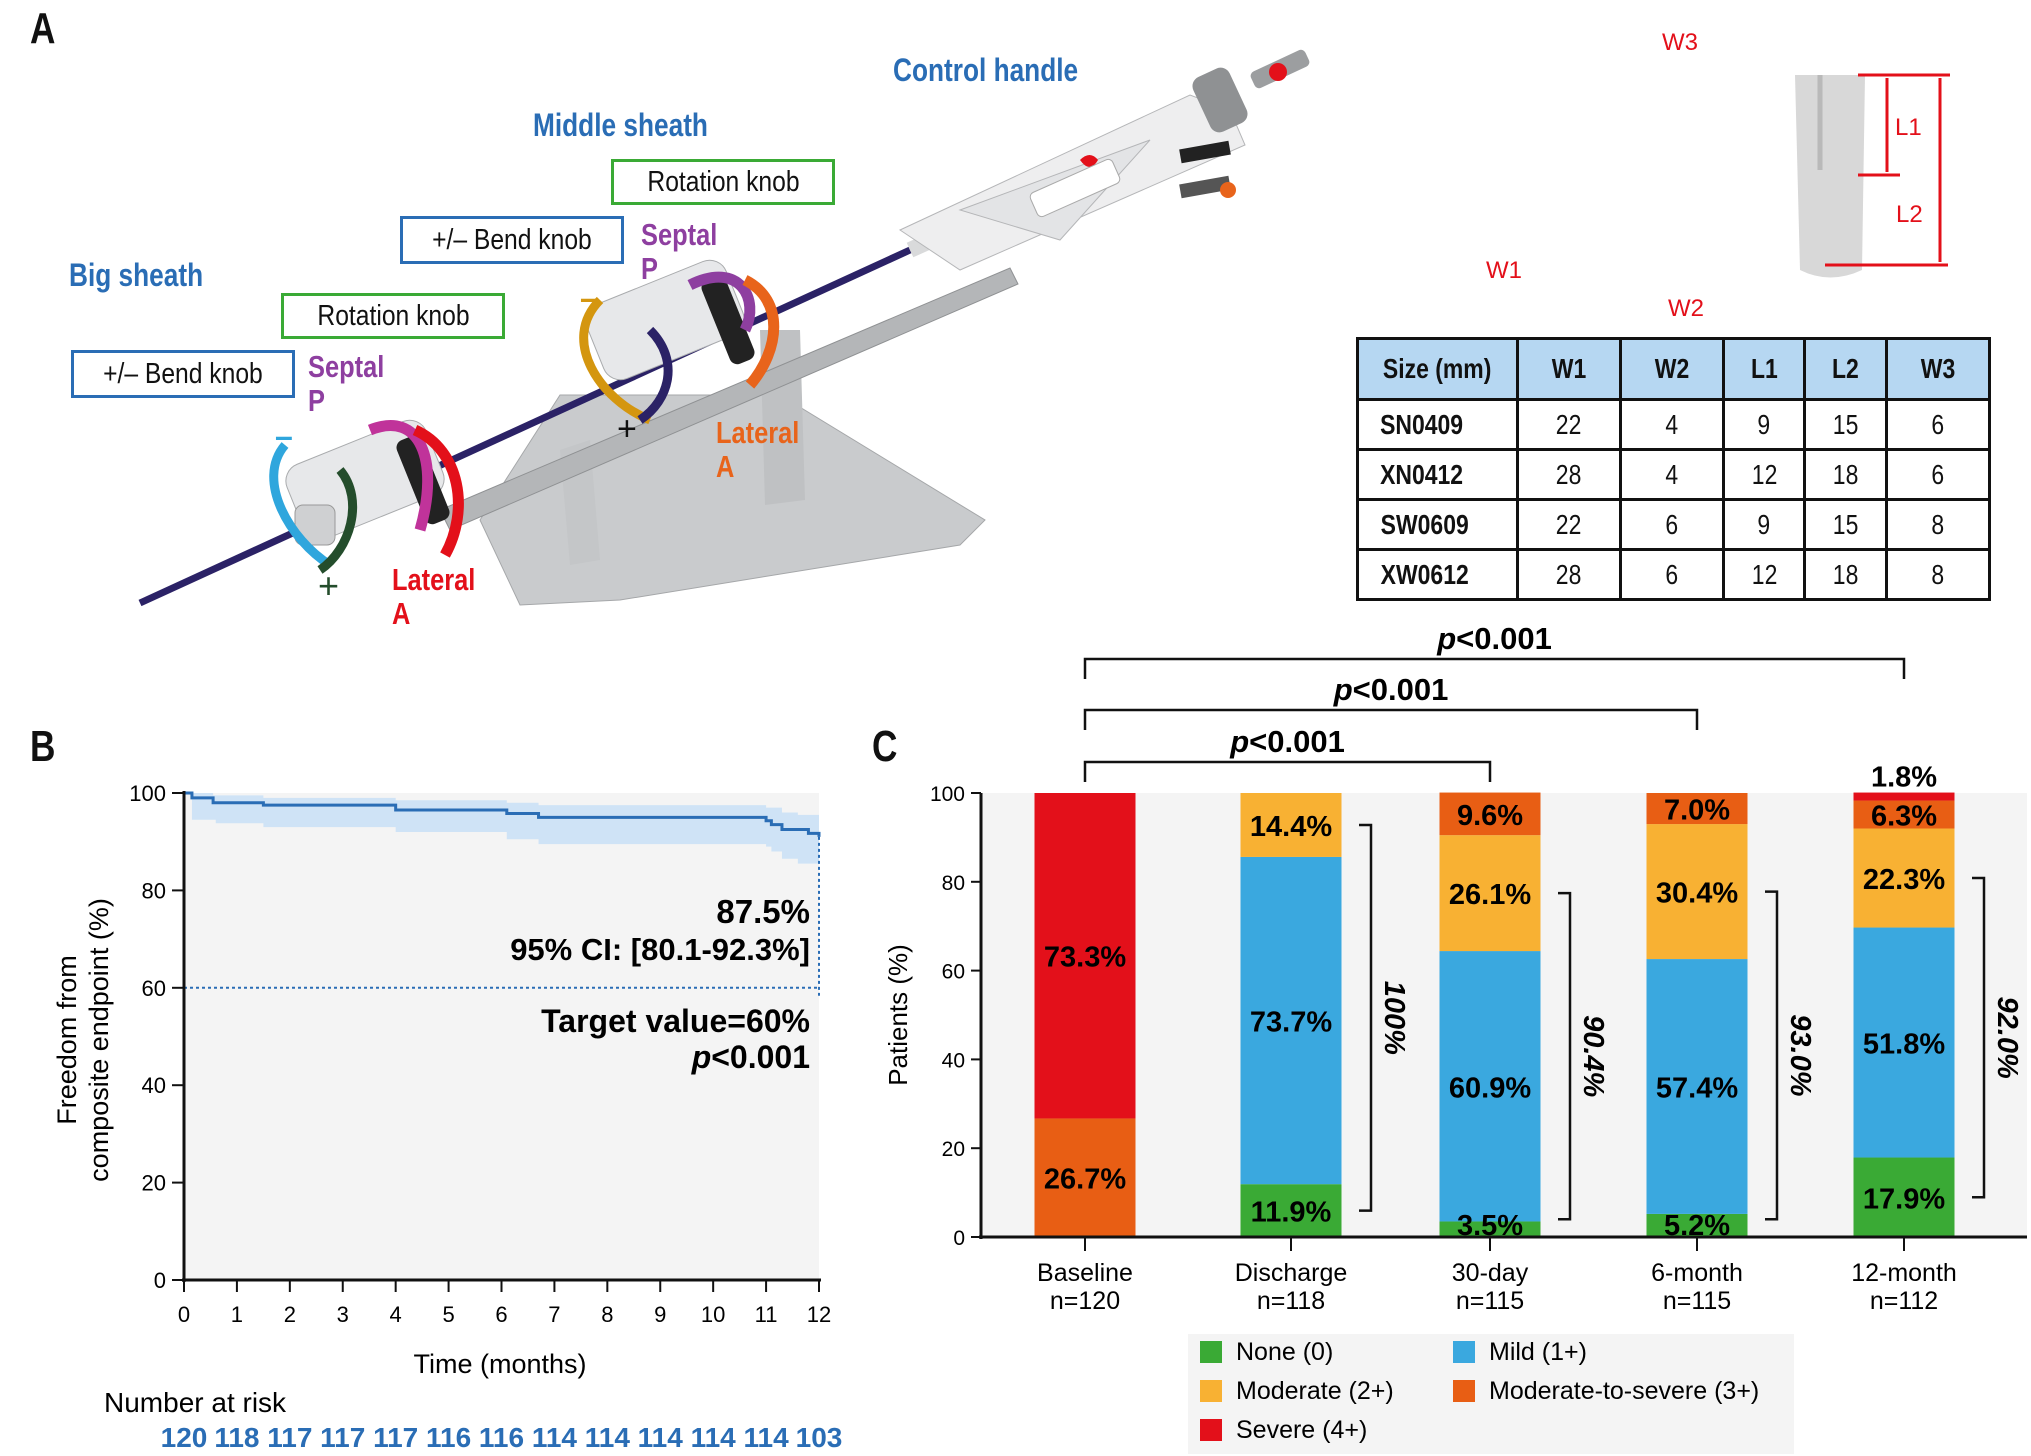 This screenshot has height=1456, width=2031. Describe the element at coordinates (43, 28) in the screenshot. I see `panel-a-letter: A` at that location.